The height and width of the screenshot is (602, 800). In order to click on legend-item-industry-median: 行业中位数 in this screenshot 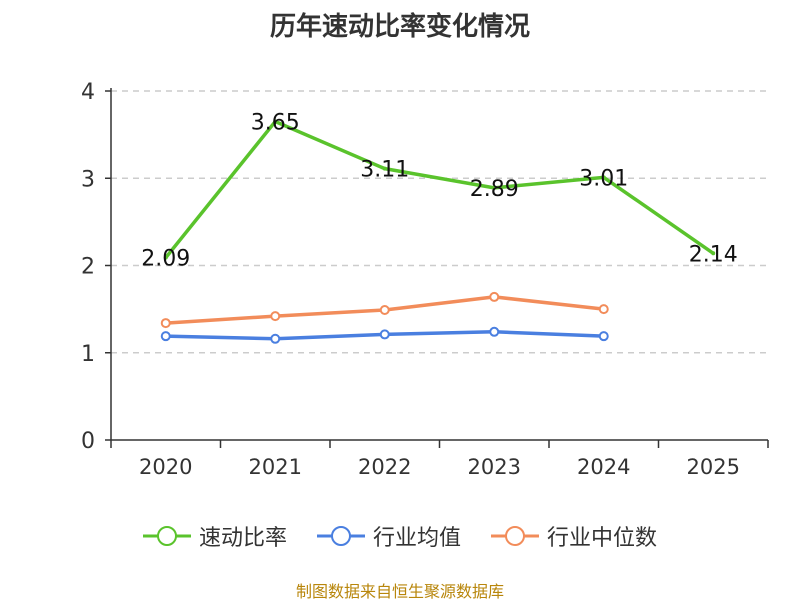, I will do `click(574, 536)`.